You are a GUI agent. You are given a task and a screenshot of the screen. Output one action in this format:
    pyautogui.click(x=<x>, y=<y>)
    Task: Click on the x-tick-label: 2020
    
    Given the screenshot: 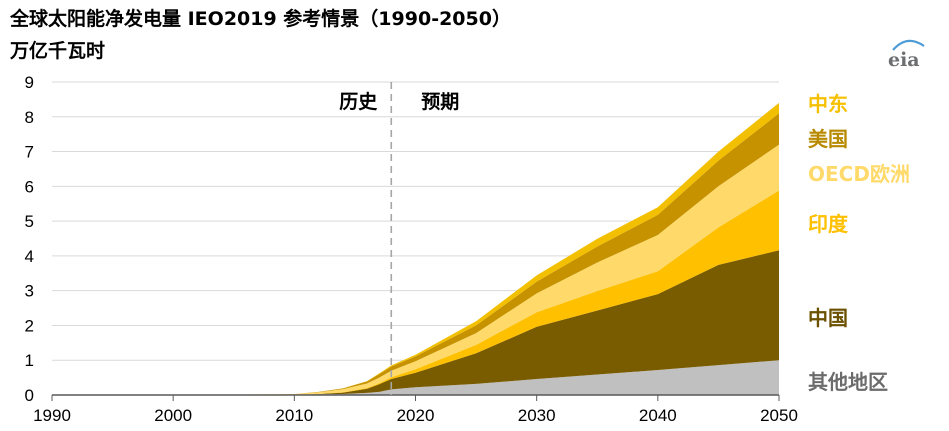 What is the action you would take?
    pyautogui.click(x=416, y=415)
    